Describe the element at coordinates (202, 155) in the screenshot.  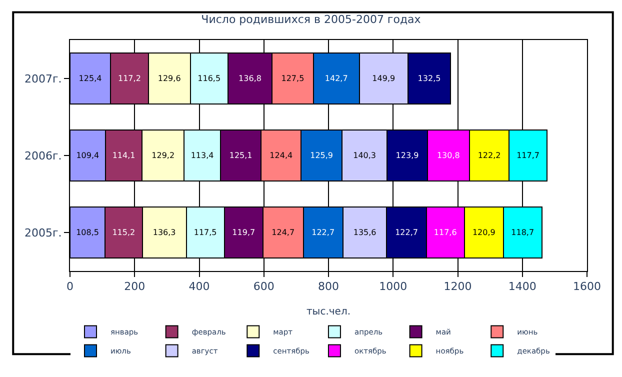
I see `data-label: 113,4` at that location.